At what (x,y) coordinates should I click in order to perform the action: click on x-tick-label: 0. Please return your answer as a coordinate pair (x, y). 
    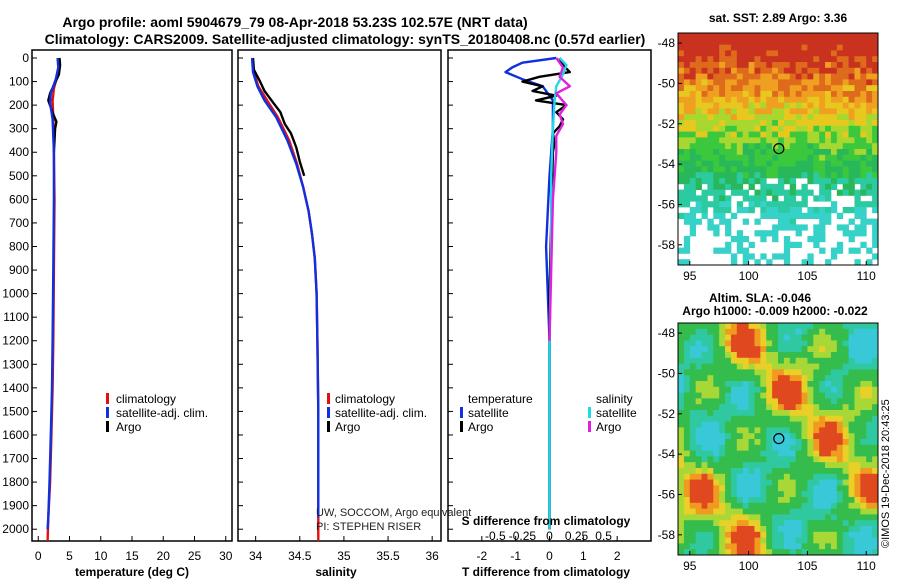
    Looking at the image, I should click on (38, 556).